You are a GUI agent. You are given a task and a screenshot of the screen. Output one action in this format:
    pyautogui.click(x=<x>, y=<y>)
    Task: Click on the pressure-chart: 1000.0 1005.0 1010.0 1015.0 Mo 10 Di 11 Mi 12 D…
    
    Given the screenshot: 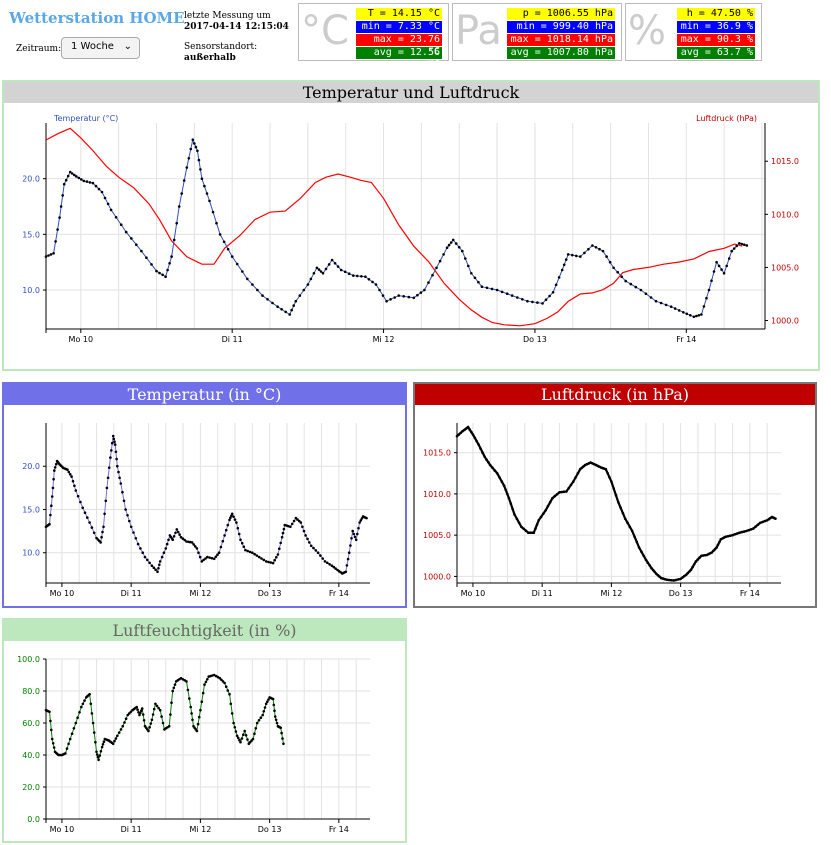 What is the action you would take?
    pyautogui.click(x=602, y=510)
    